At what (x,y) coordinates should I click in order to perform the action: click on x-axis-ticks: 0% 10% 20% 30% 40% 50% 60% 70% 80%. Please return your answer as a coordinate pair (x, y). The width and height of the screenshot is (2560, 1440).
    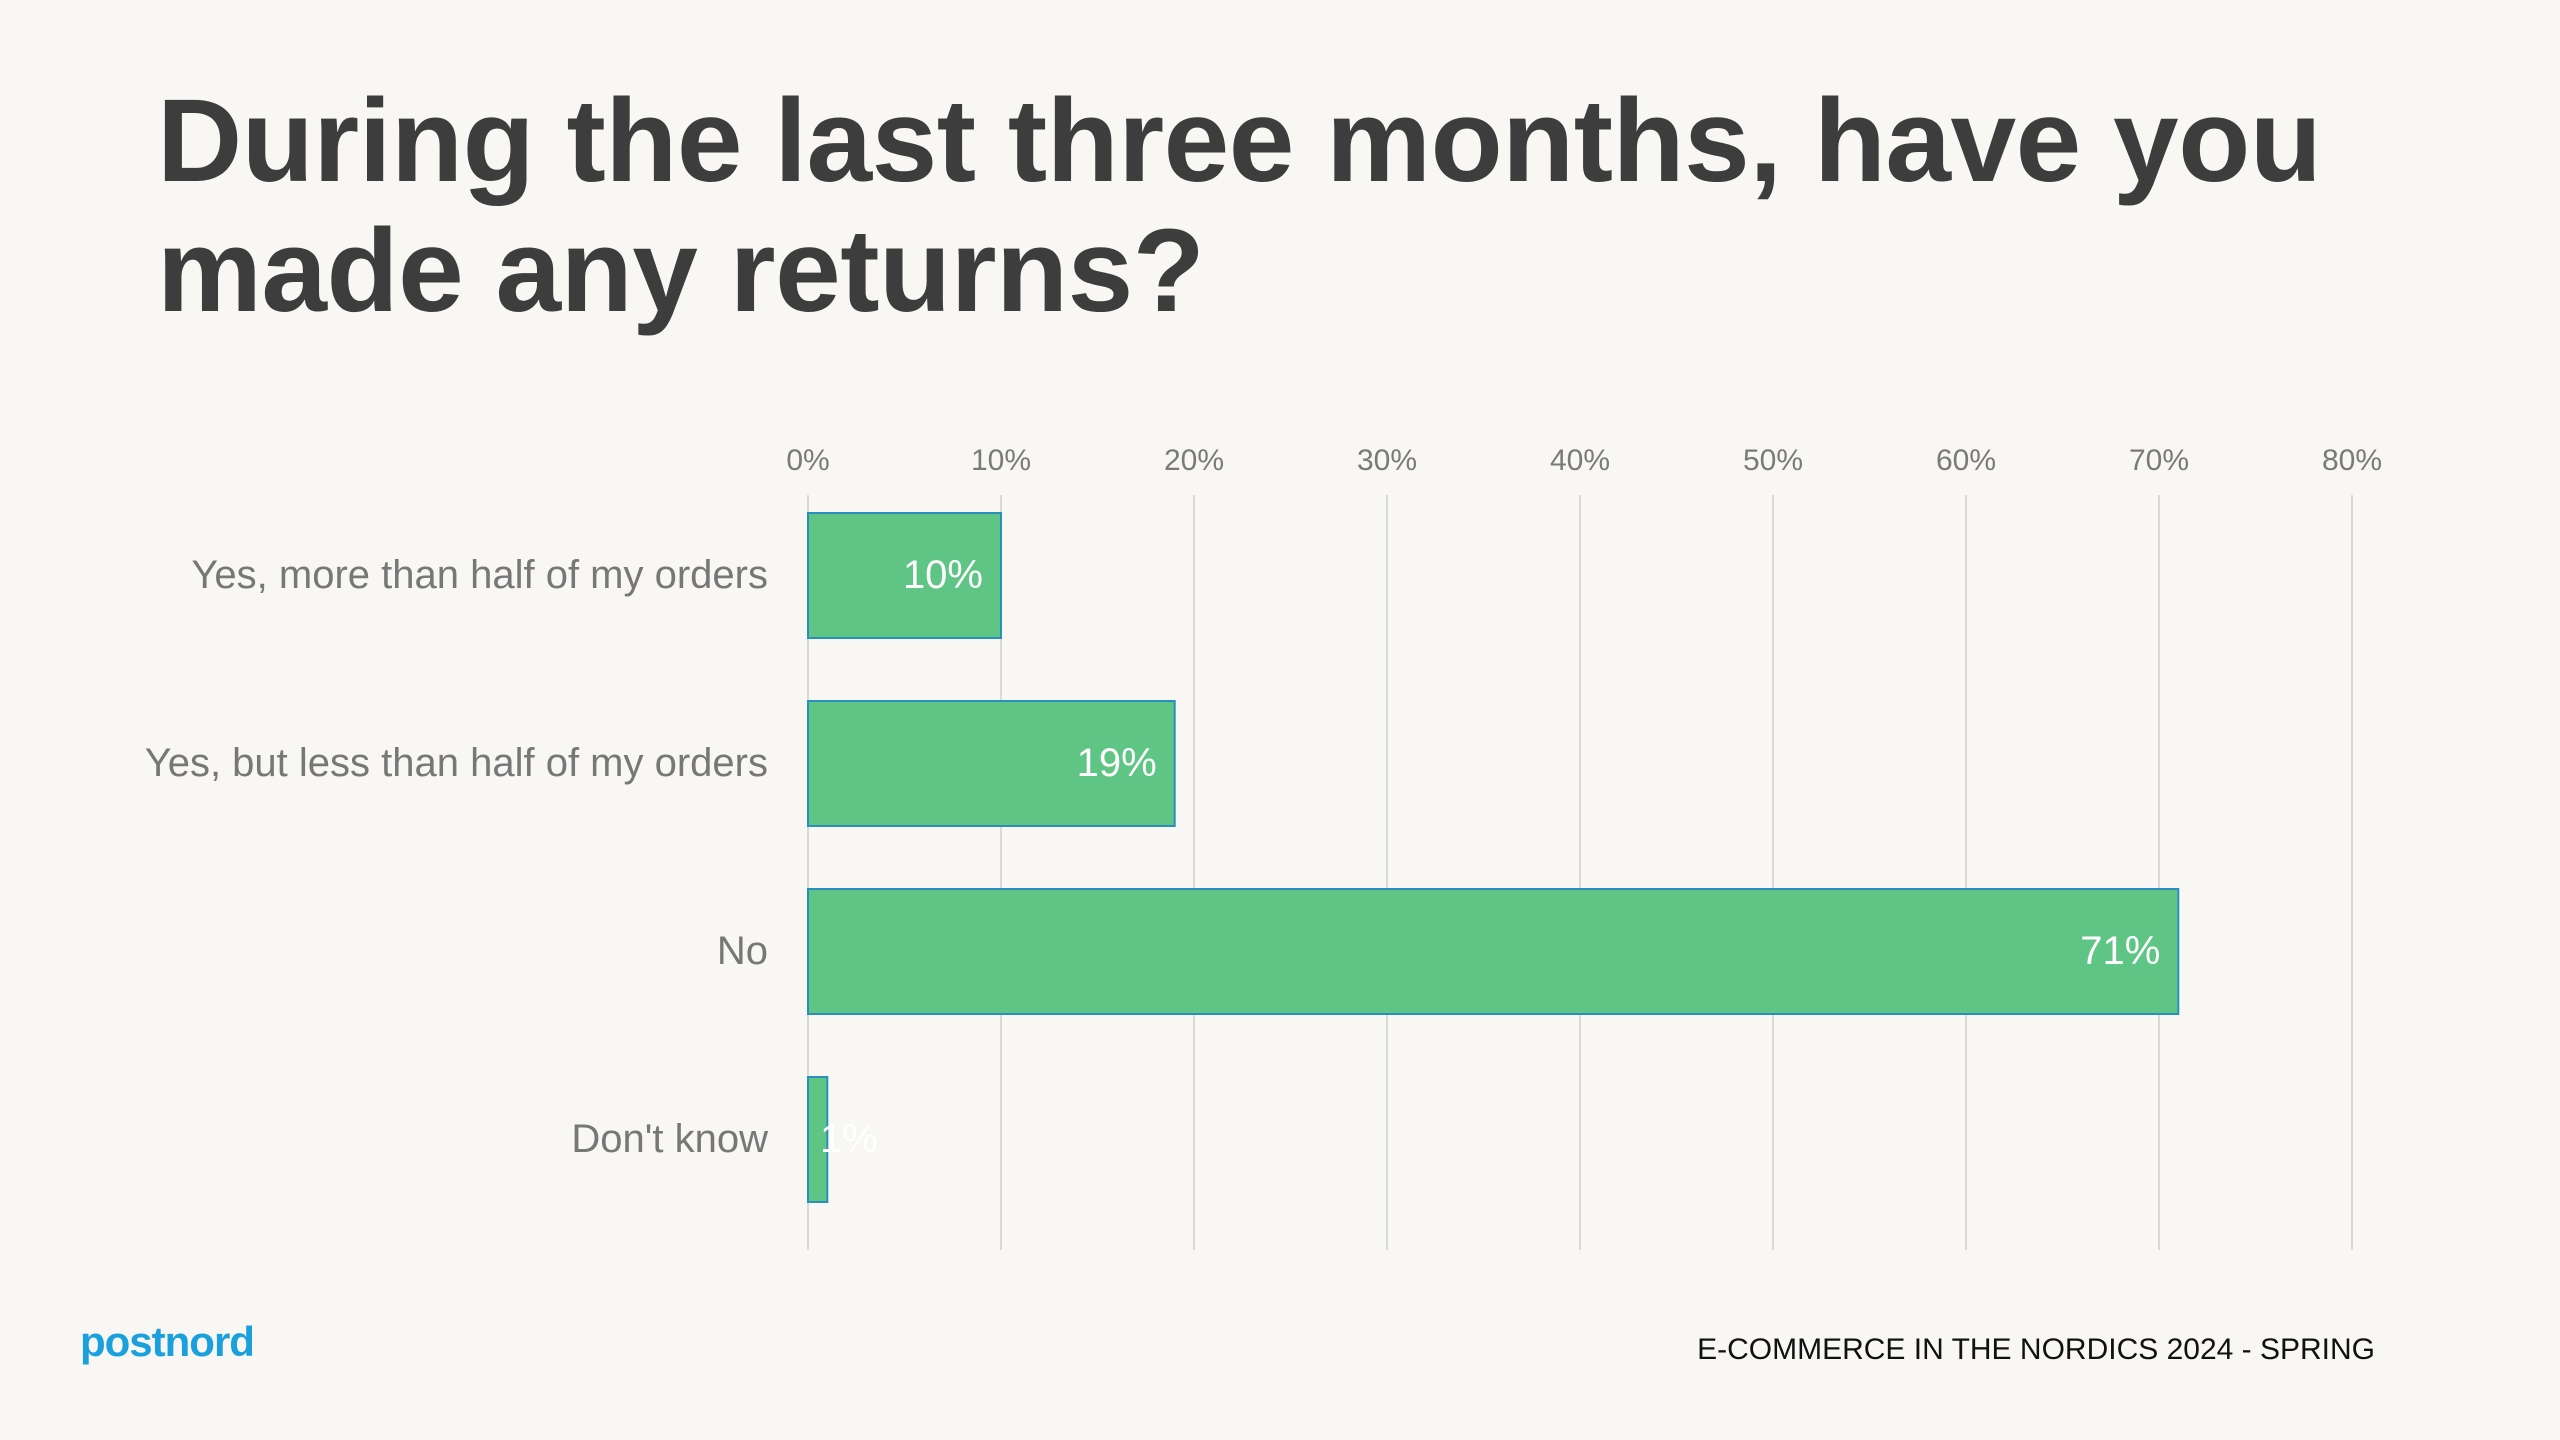
    Looking at the image, I should click on (1584, 460).